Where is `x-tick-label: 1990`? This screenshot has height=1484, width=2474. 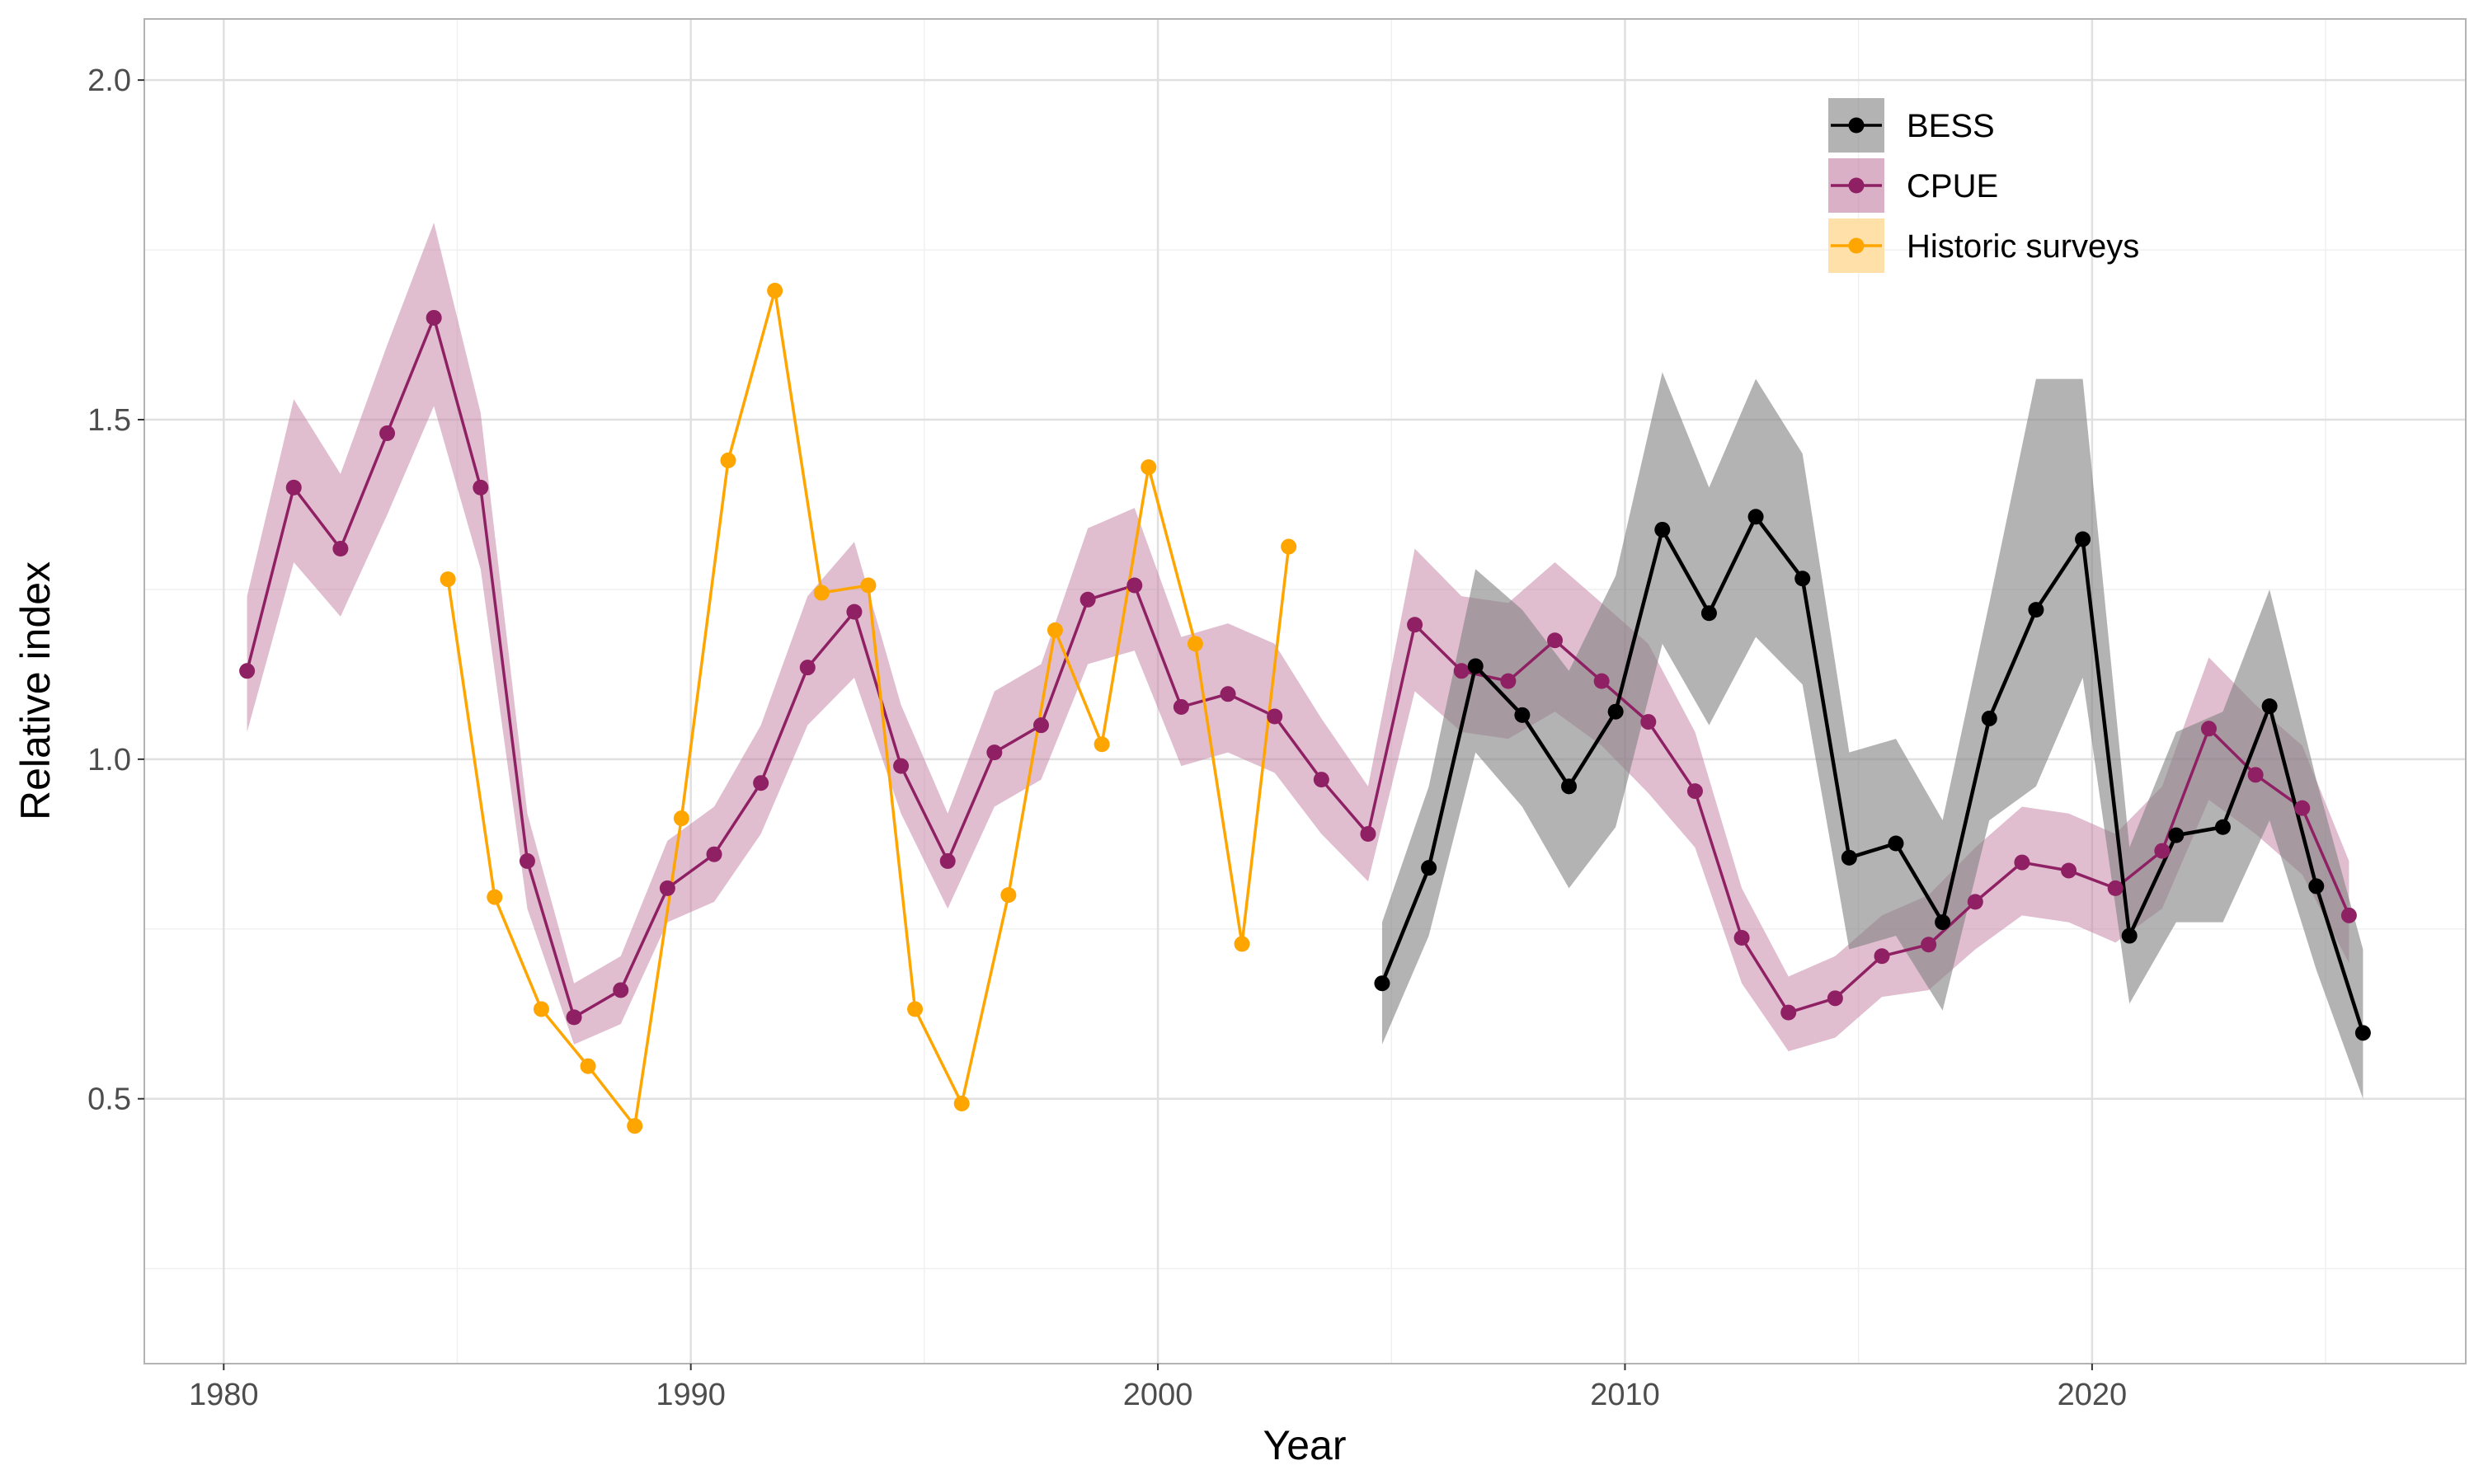 x-tick-label: 1990 is located at coordinates (691, 1395).